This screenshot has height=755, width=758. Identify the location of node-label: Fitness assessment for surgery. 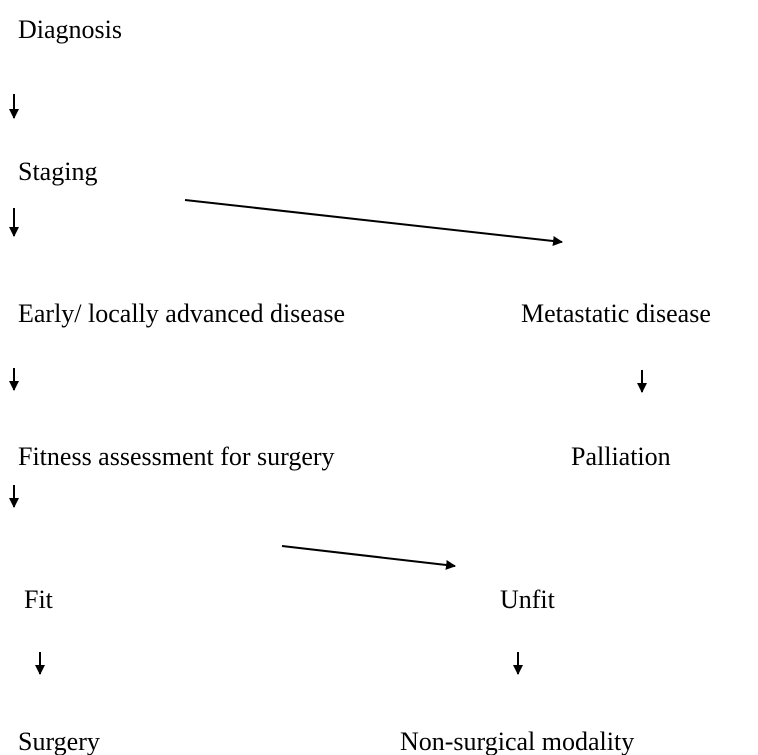
(176, 456).